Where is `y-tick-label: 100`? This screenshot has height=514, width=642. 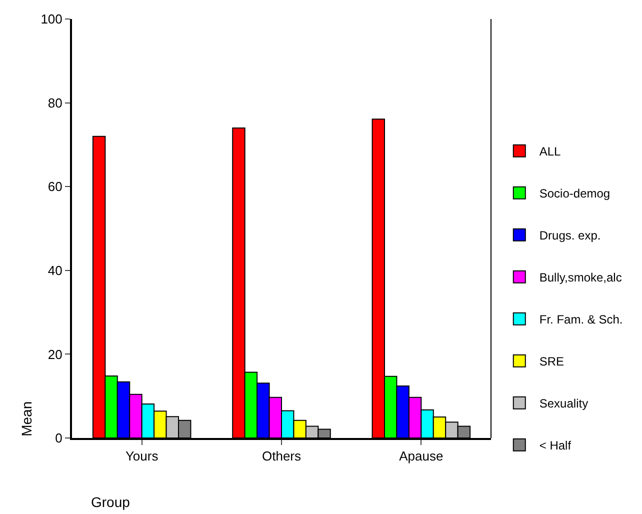 y-tick-label: 100 is located at coordinates (51, 19).